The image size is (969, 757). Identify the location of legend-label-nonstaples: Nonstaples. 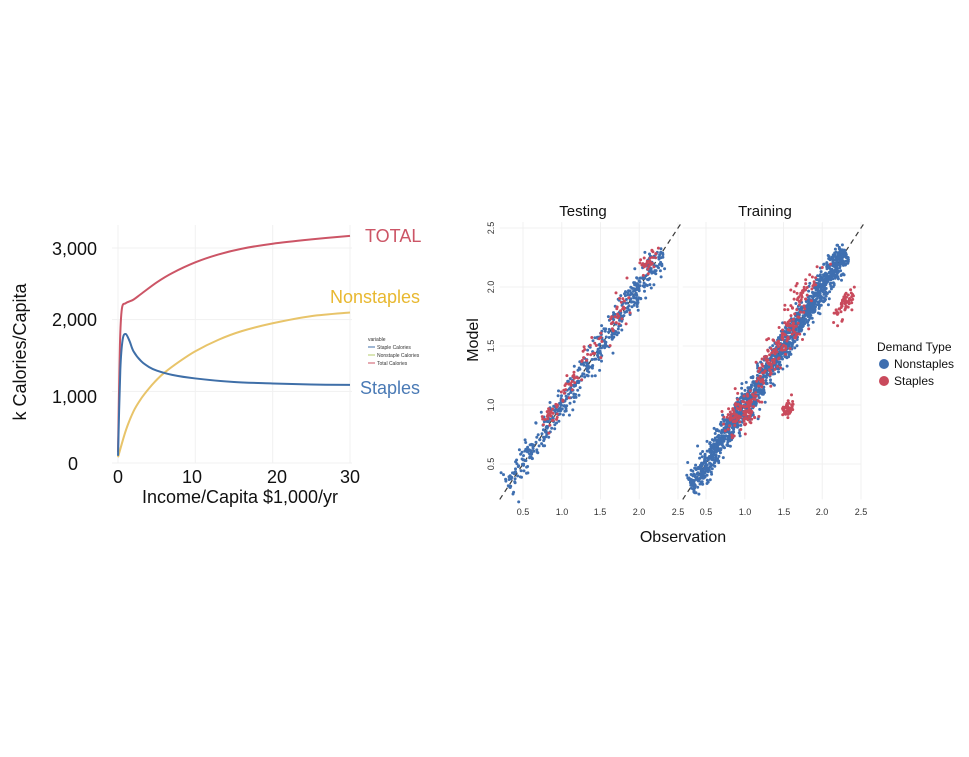
(924, 364).